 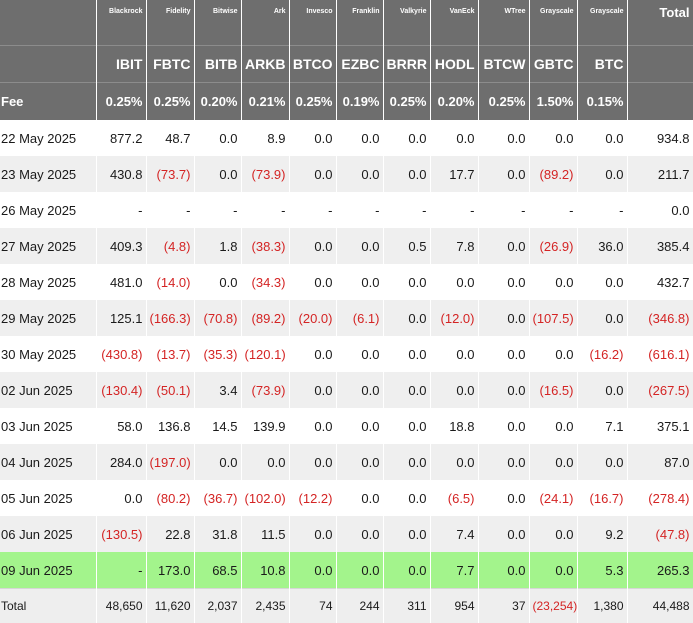 What do you see at coordinates (660, 354) in the screenshot?
I see `row-total: (616.1)` at bounding box center [660, 354].